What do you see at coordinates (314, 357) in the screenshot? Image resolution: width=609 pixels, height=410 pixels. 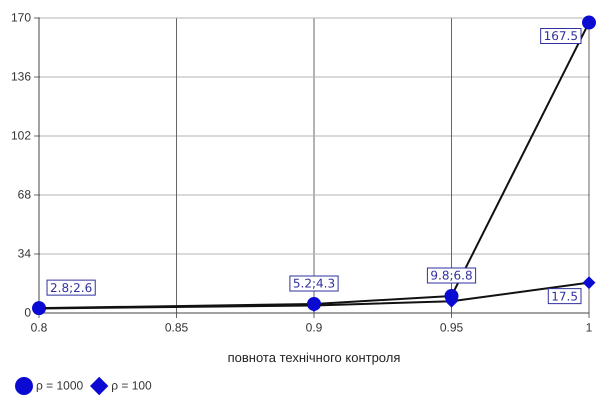 I see `x-axis-title: повнота технічного контроля` at bounding box center [314, 357].